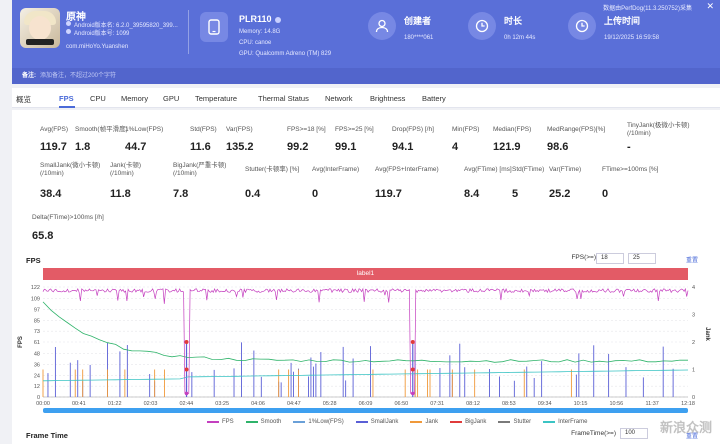 This screenshot has height=444, width=720. What do you see at coordinates (66, 98) in the screenshot?
I see `tab-fps: FPS` at bounding box center [66, 98].